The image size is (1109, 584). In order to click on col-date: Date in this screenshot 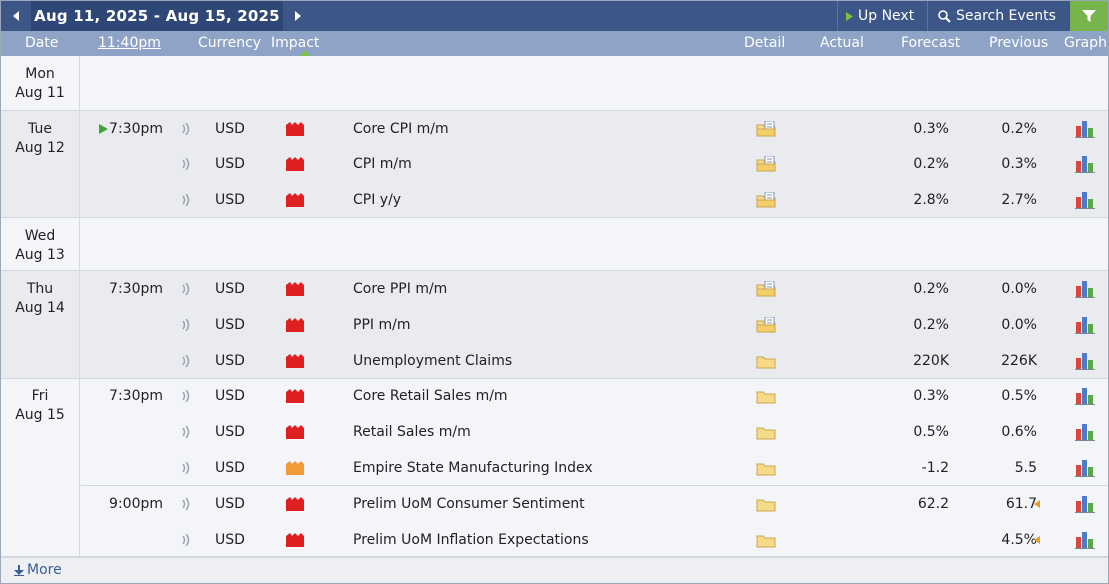, I will do `click(42, 43)`.